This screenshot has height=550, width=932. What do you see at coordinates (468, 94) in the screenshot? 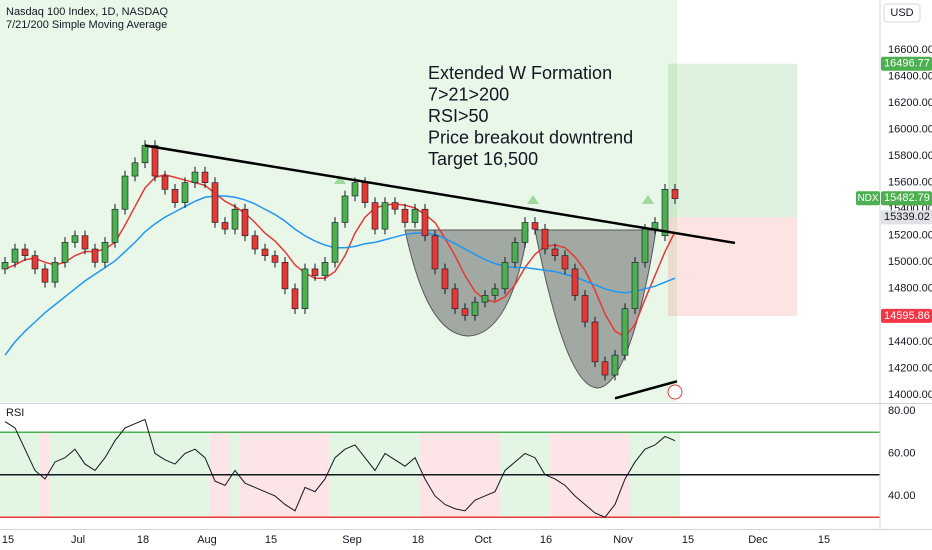
I see `annotation: 7>21>200` at bounding box center [468, 94].